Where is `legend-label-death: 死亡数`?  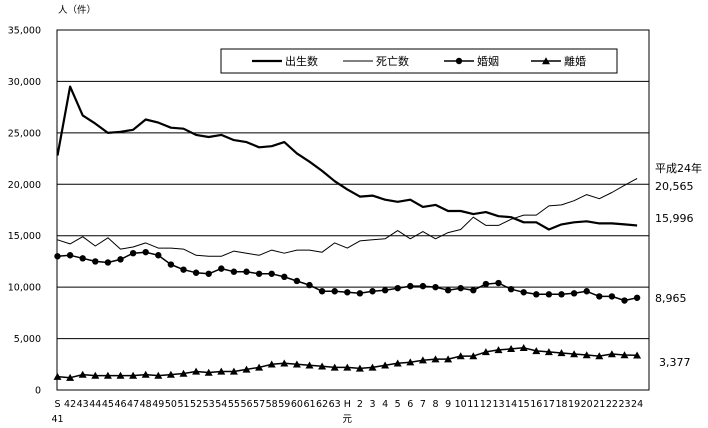 legend-label-death: 死亡数 is located at coordinates (392, 61).